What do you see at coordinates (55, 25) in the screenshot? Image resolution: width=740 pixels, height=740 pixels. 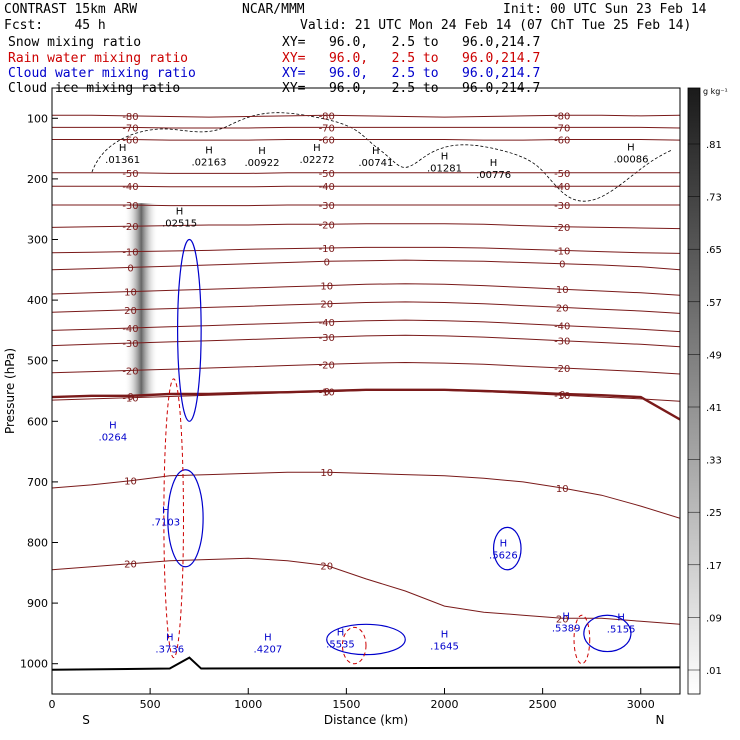 I see `forecast-label: Fcst: 45 h` at bounding box center [55, 25].